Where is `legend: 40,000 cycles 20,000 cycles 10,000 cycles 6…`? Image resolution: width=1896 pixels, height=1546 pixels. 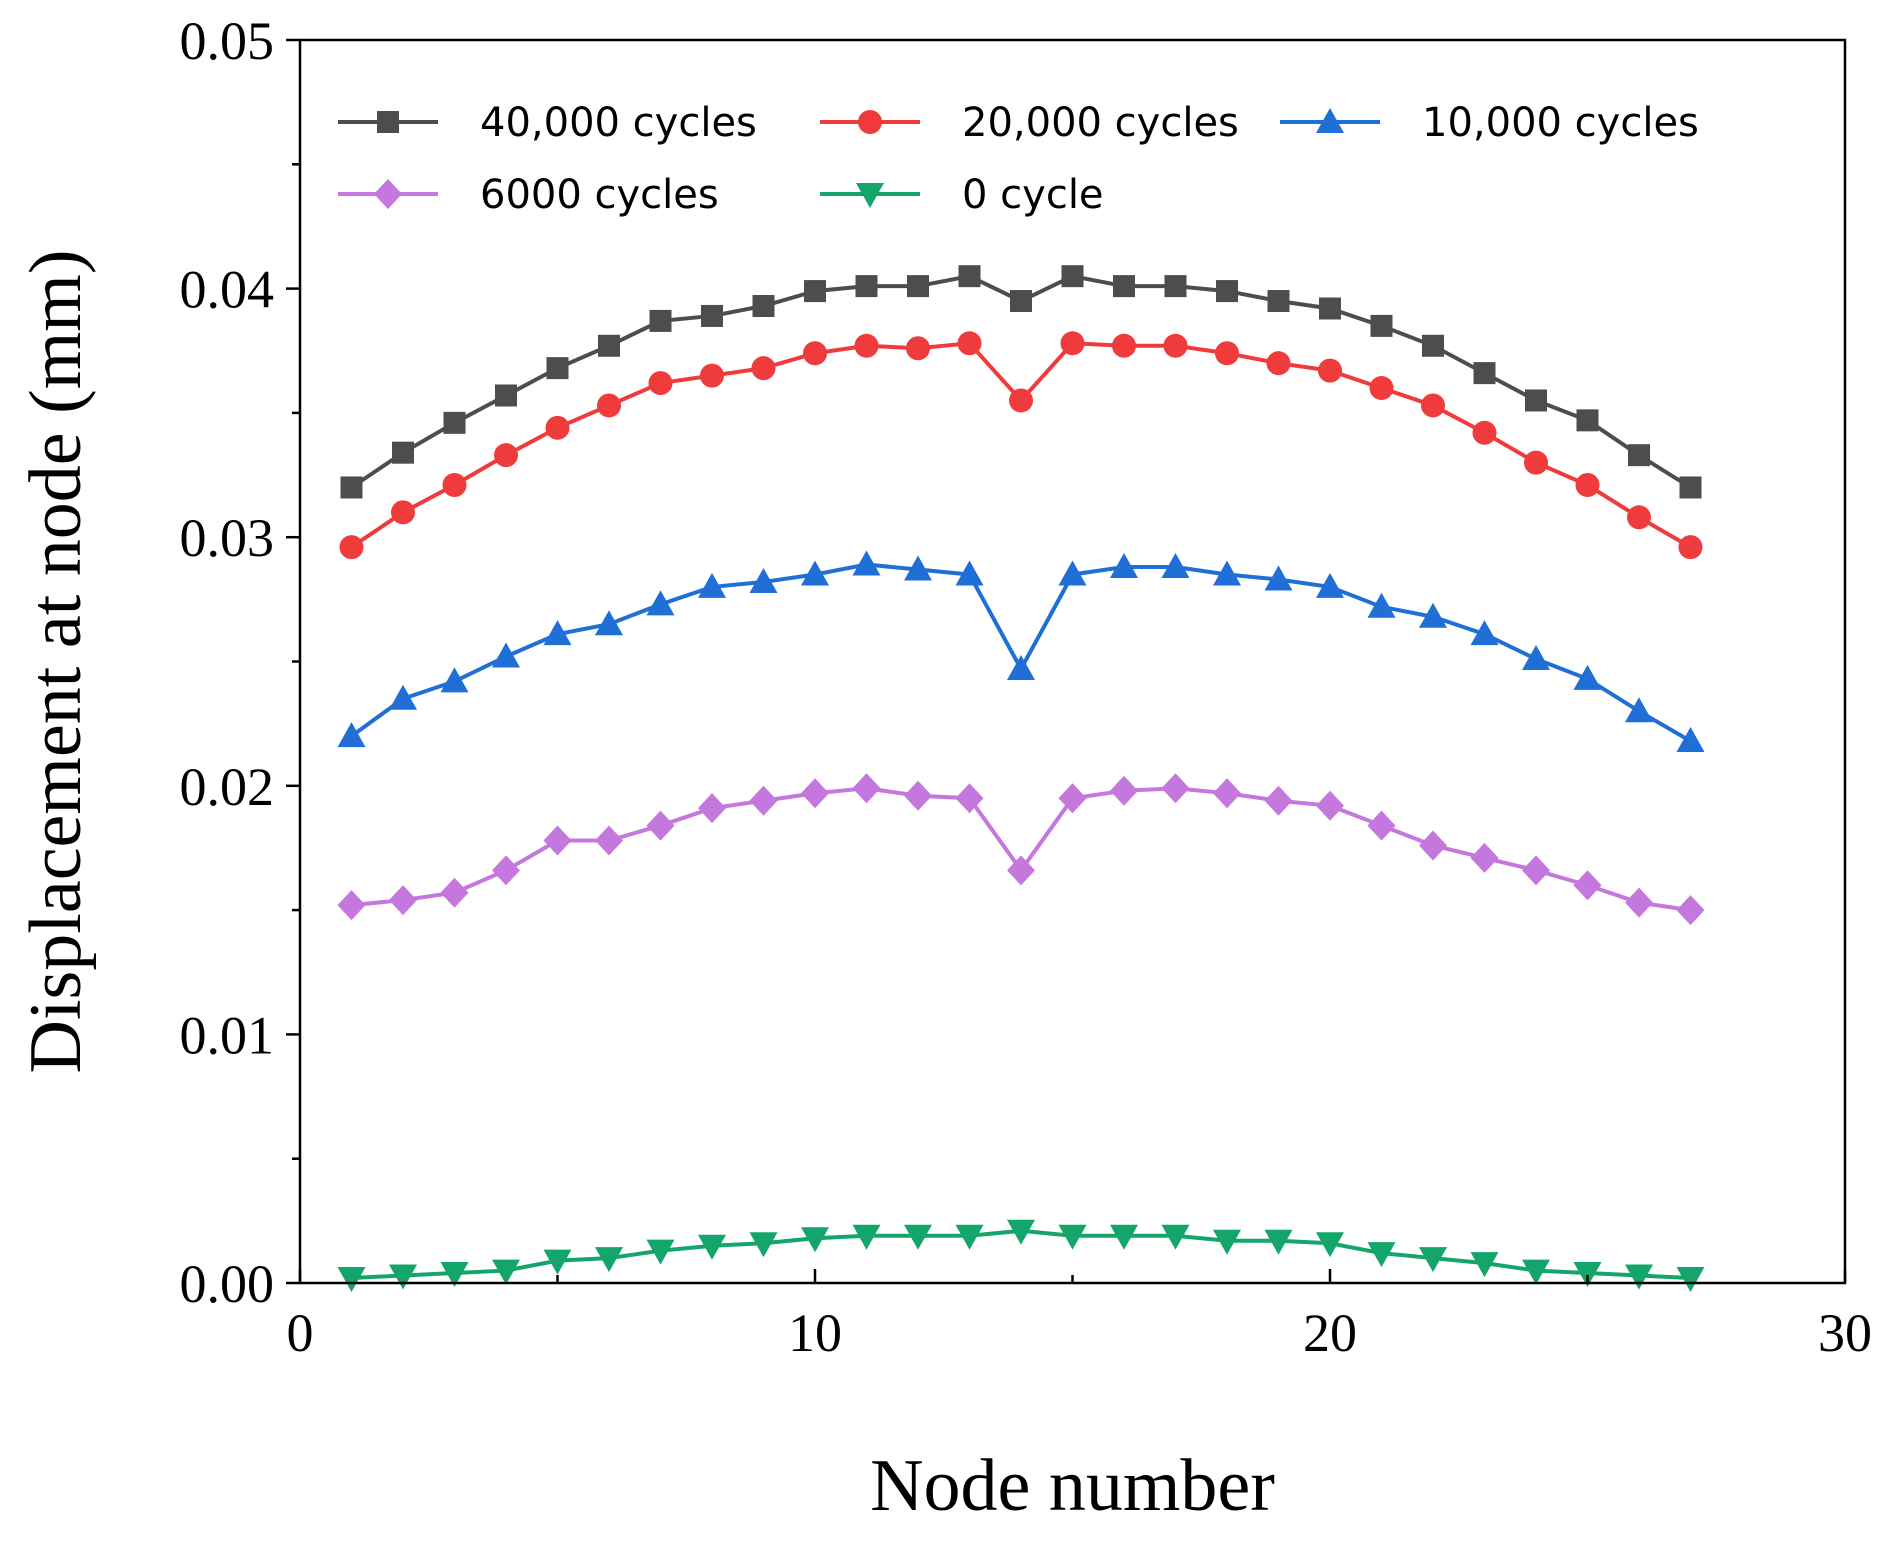
legend: 40,000 cycles 20,000 cycles 10,000 cycles 6… is located at coordinates (1018, 159).